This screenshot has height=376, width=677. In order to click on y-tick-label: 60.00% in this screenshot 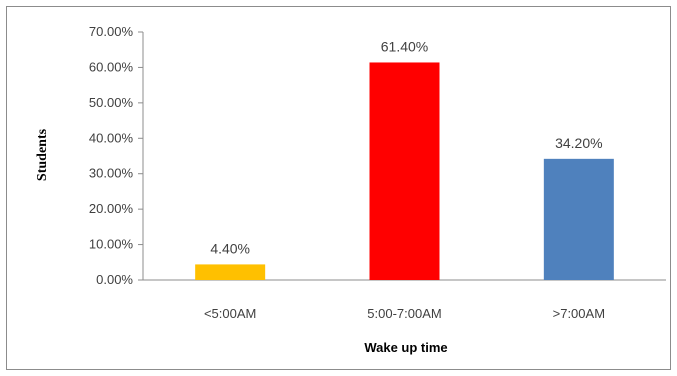, I will do `click(111, 66)`.